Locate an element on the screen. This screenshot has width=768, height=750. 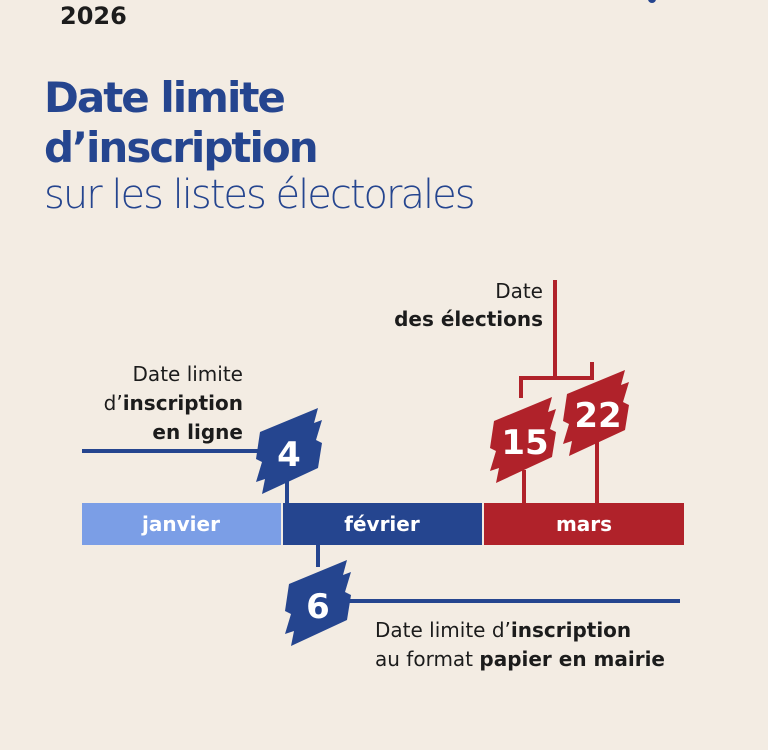
election-day2: 22 is located at coordinates (597, 416).